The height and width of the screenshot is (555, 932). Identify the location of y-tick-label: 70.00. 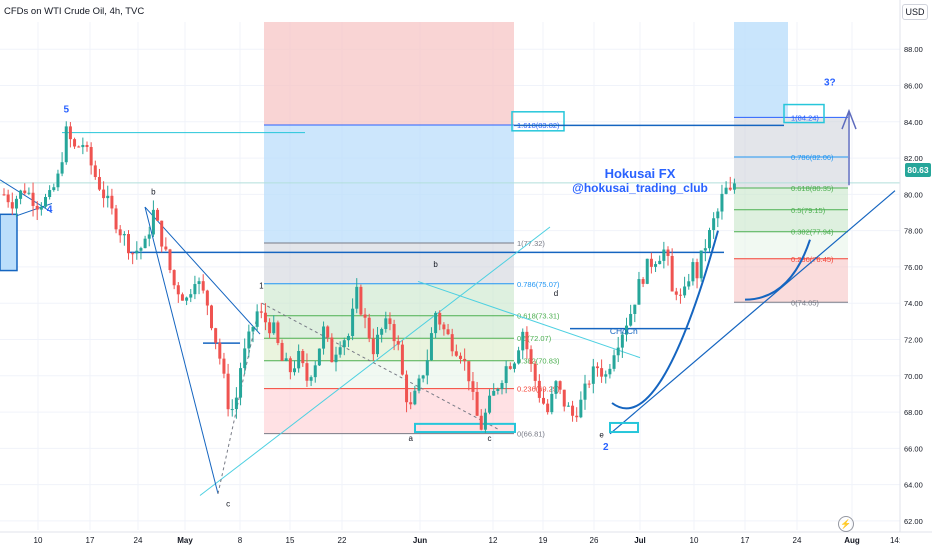
(913, 376).